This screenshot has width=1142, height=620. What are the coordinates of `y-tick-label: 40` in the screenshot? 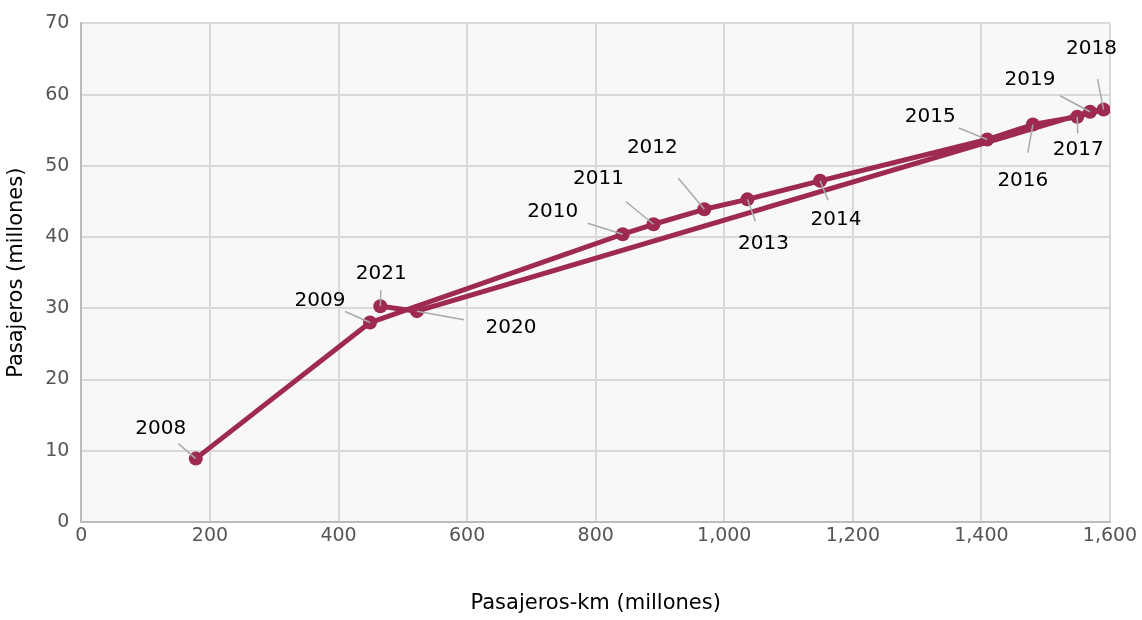 It's located at (57, 235).